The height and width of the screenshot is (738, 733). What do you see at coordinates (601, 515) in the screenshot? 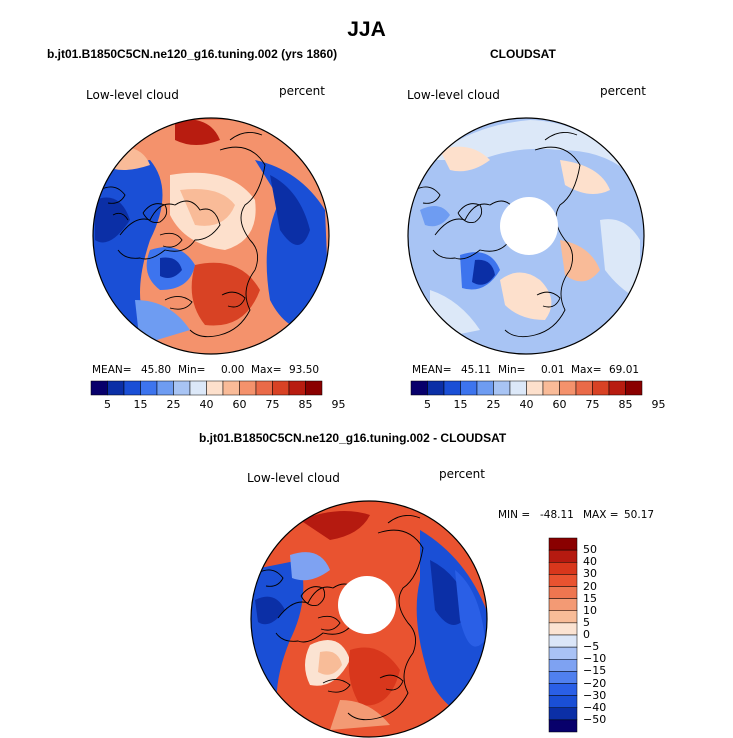
I see `panel3-max-label: MAX =` at bounding box center [601, 515].